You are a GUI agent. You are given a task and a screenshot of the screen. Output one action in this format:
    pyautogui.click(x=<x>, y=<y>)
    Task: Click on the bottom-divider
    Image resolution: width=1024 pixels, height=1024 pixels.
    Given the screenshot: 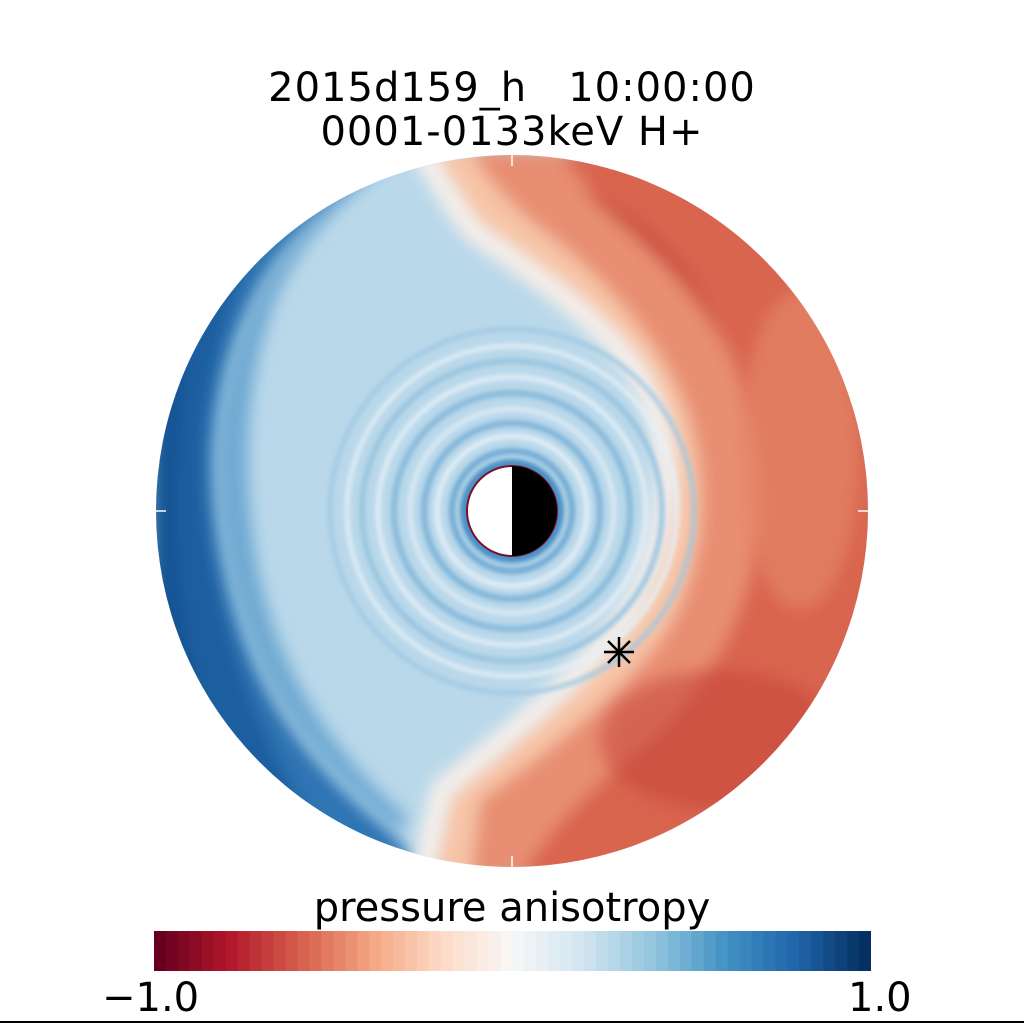 What is the action you would take?
    pyautogui.click(x=512, y=1022)
    